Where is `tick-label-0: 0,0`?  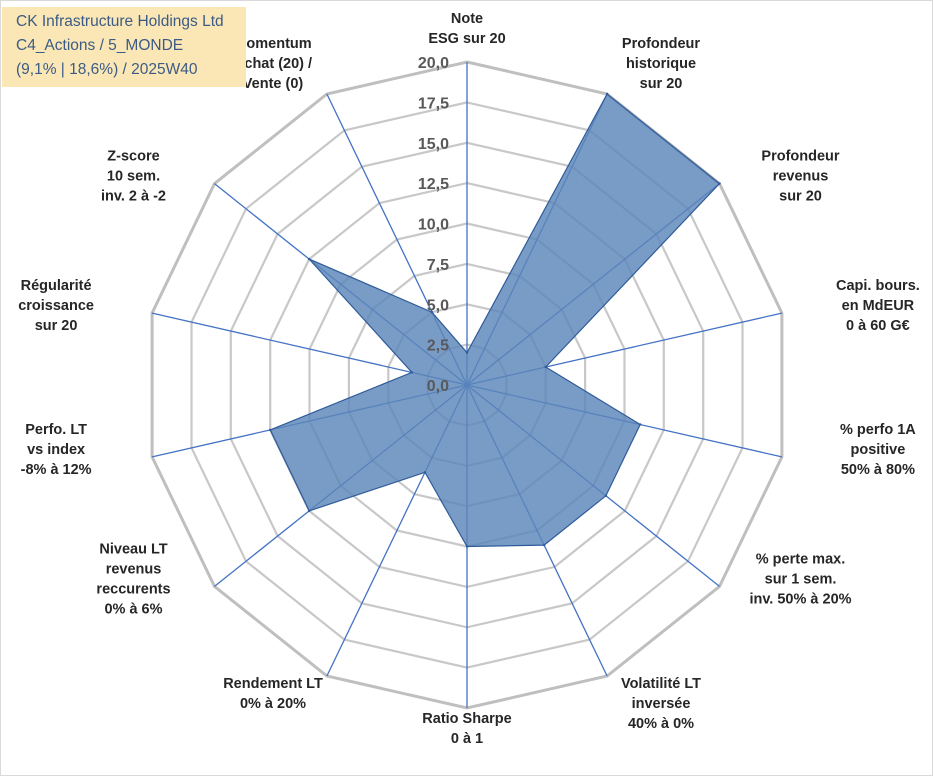
tick-label-0: 0,0 is located at coordinates (438, 386).